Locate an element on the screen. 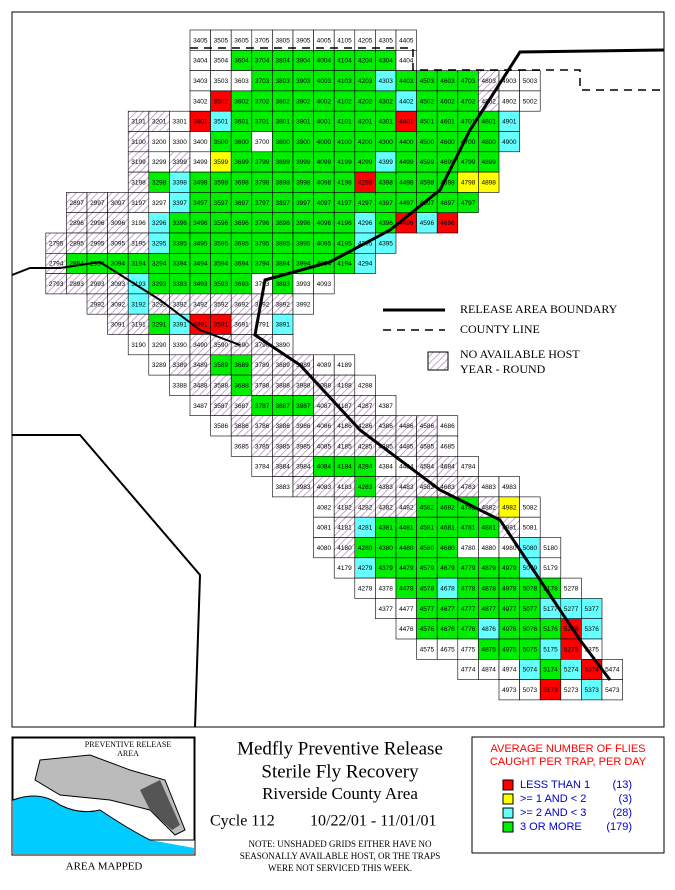 This screenshot has height=890, width=675. cell-label: 4685 is located at coordinates (447, 446).